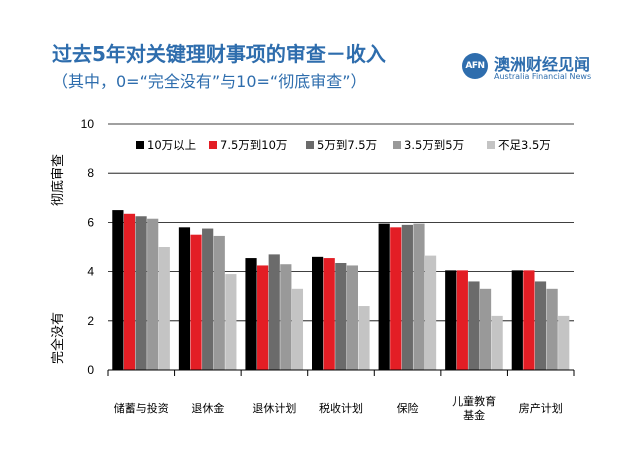  What do you see at coordinates (90, 321) in the screenshot?
I see `y-tick-label: 2` at bounding box center [90, 321].